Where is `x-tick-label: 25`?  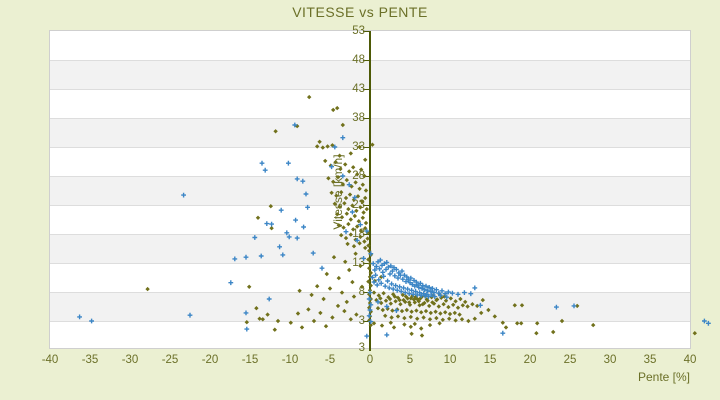 x-tick-label: 25 is located at coordinates (570, 360).